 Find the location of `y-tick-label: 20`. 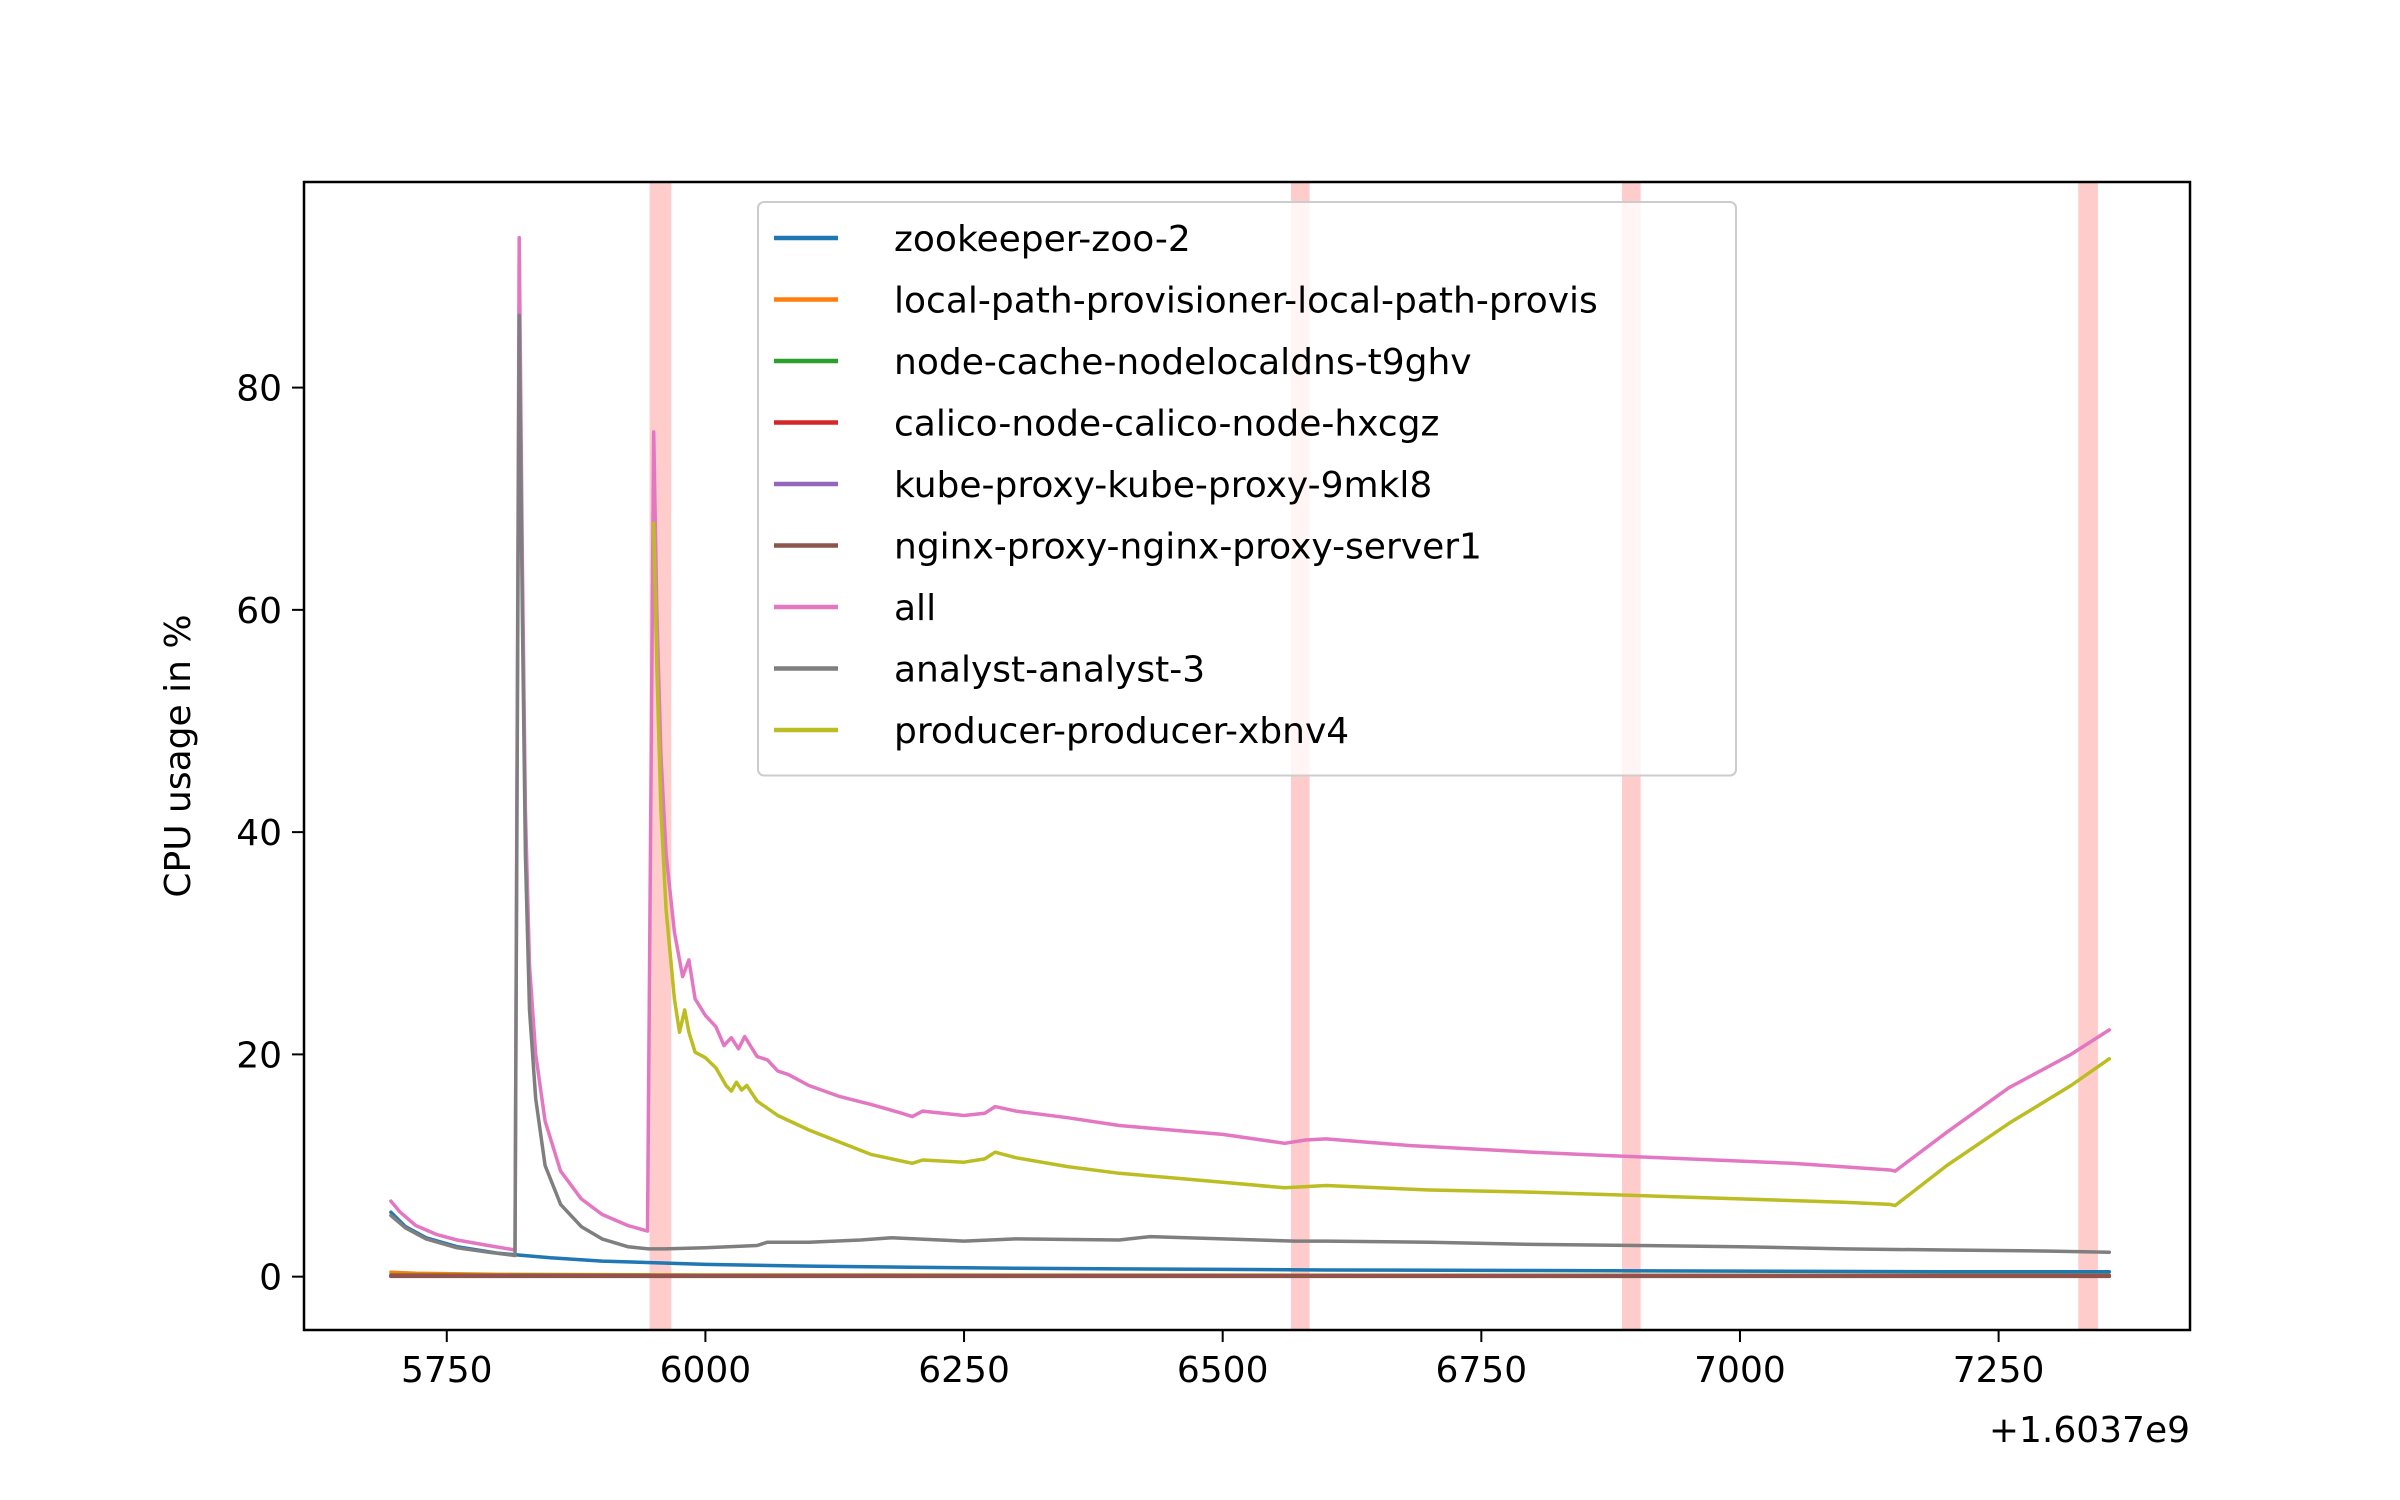

y-tick-label: 20 is located at coordinates (259, 1055).